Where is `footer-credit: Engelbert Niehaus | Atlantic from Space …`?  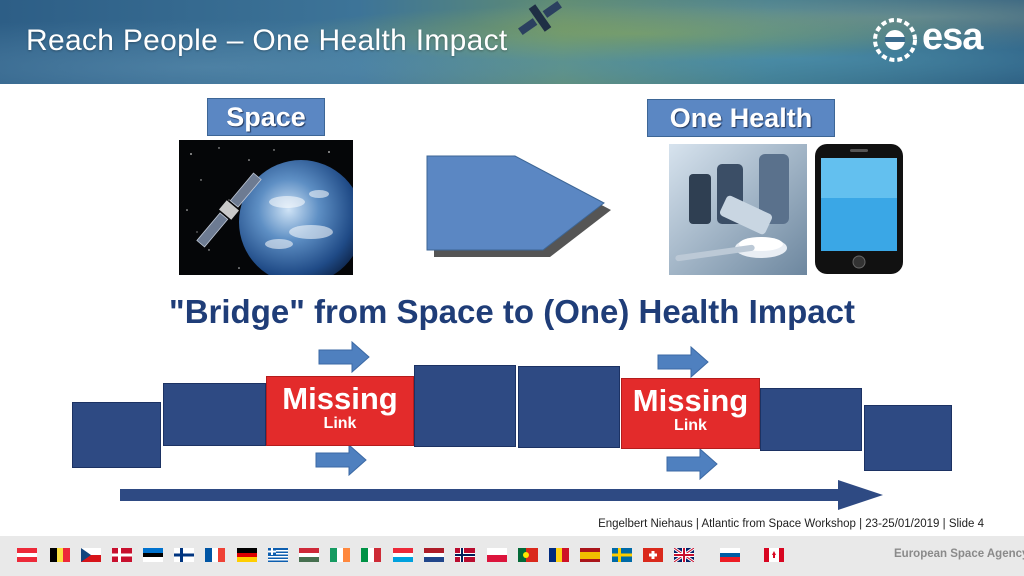
footer-credit: Engelbert Niehaus | Atlantic from Space … is located at coordinates (791, 524).